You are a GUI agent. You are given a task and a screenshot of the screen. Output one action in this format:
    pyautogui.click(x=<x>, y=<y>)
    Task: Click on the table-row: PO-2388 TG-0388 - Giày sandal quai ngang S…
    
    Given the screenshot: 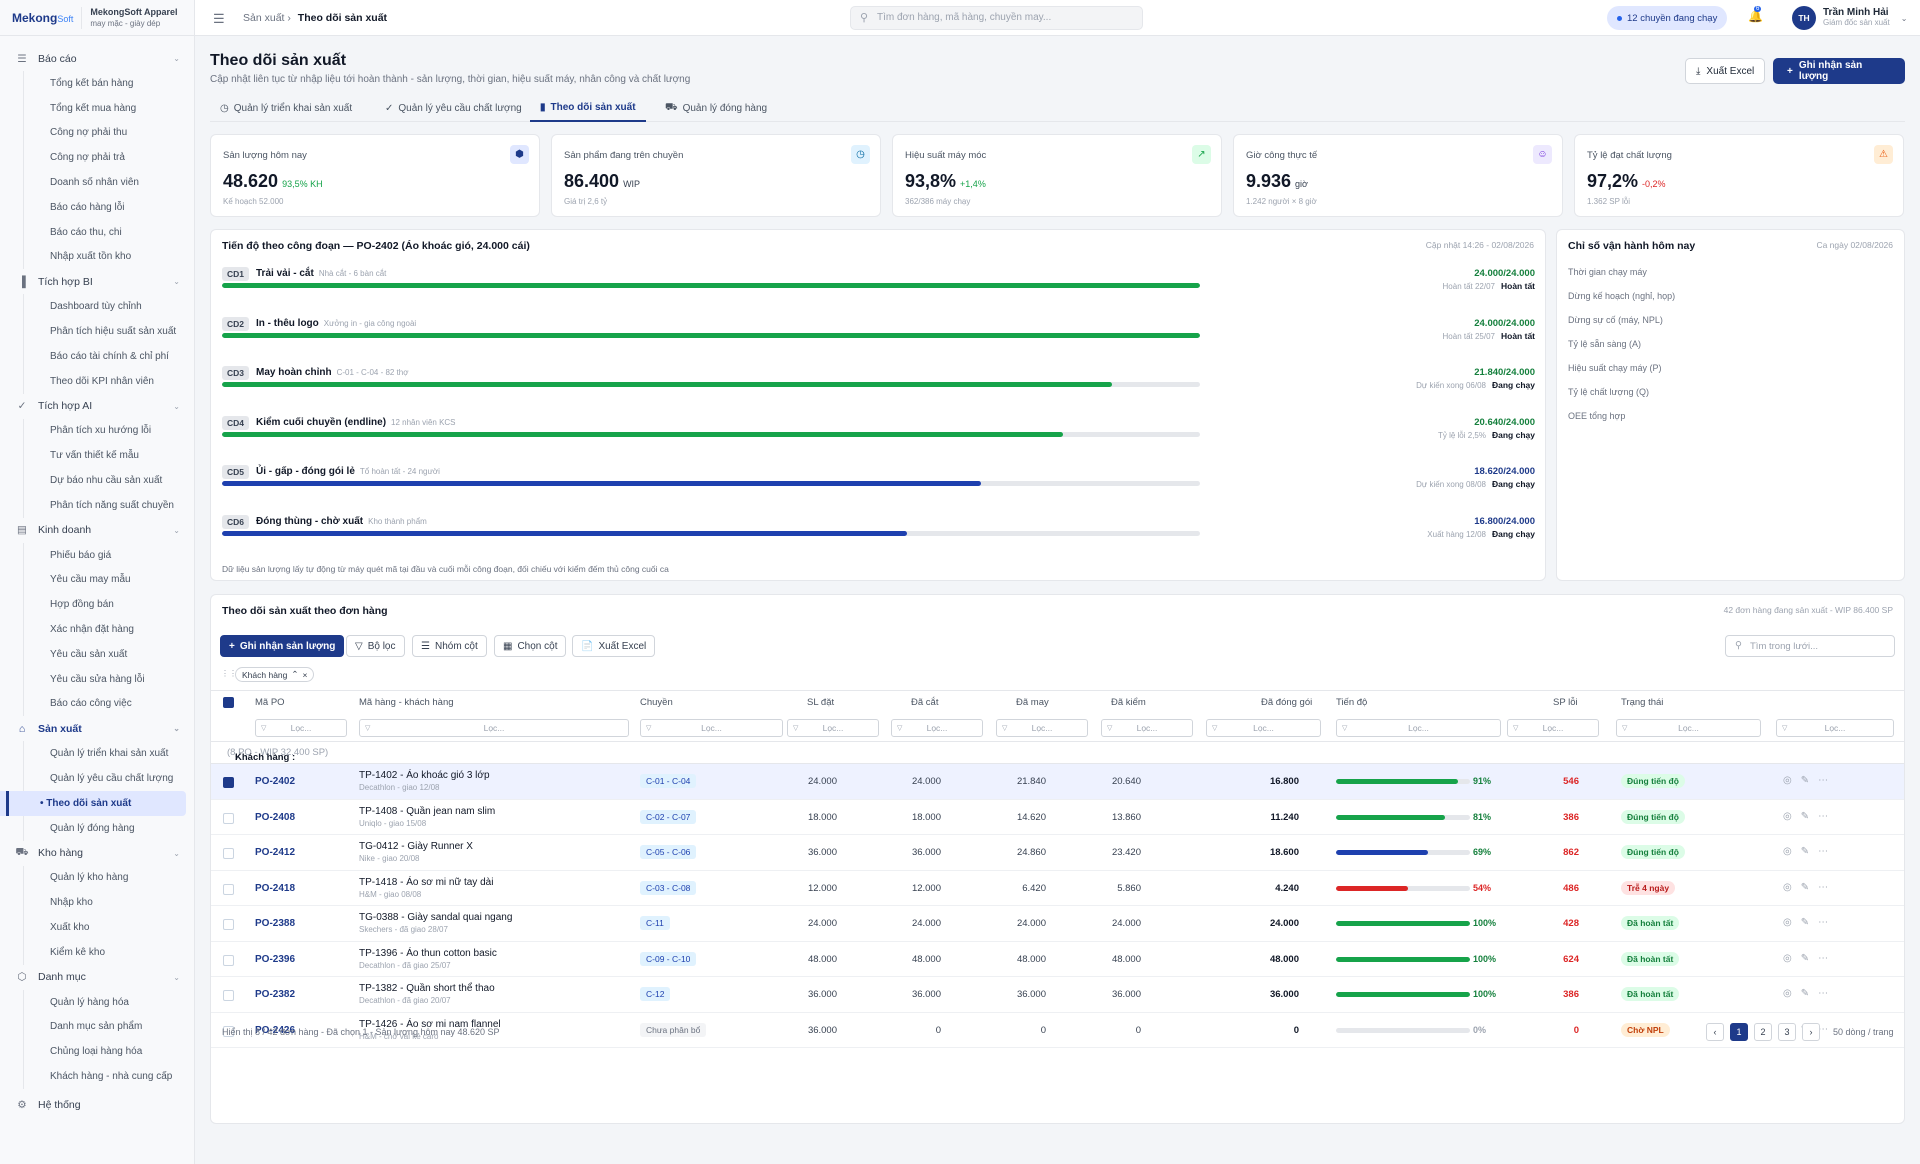 What is the action you would take?
    pyautogui.click(x=1057, y=924)
    